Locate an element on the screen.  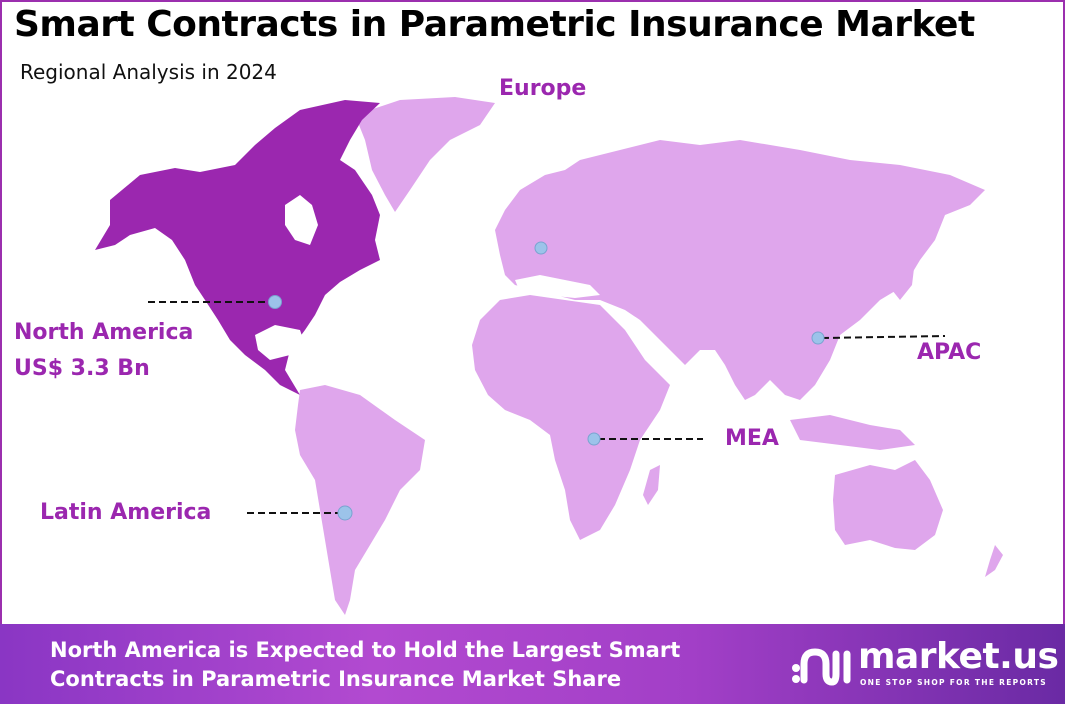
label-north-america-value: US$ 3.3 Bn is located at coordinates (82, 368).